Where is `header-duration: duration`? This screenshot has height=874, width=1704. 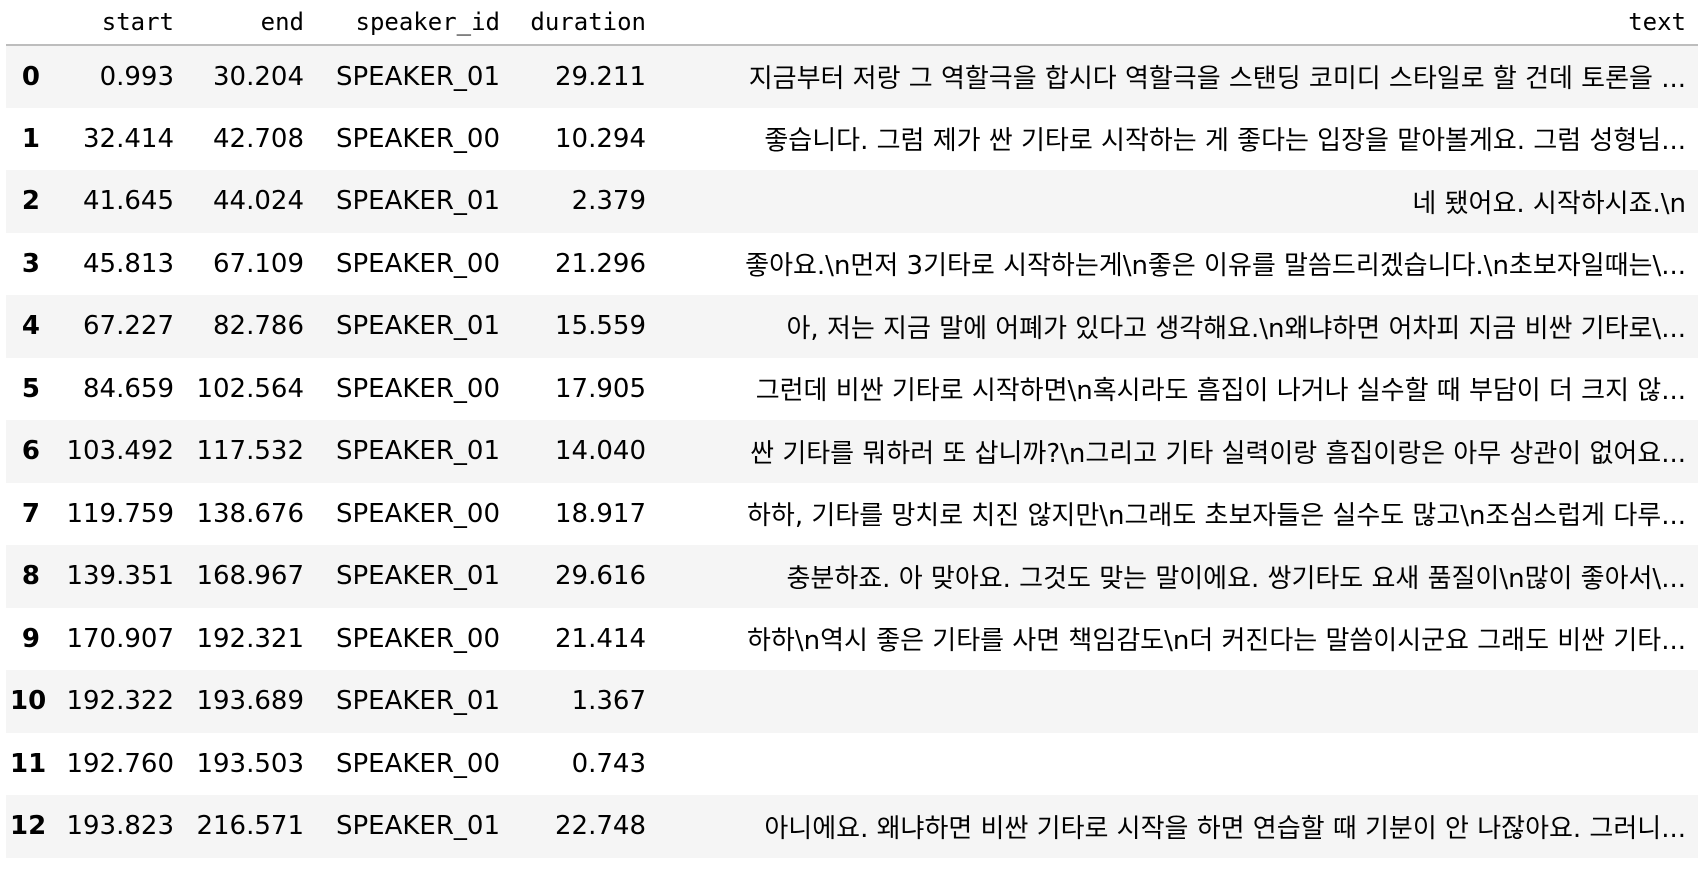
header-duration: duration is located at coordinates (585, 23).